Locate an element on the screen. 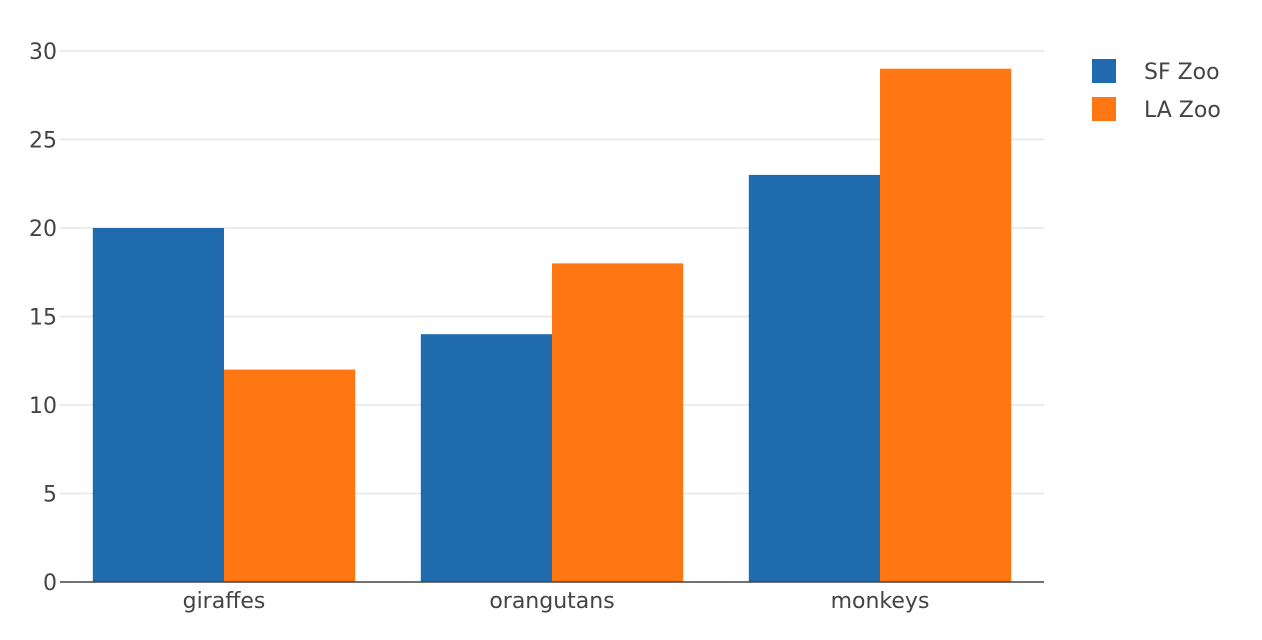 The image size is (1262, 640). bar-la-zoo-orangutans is located at coordinates (618, 422).